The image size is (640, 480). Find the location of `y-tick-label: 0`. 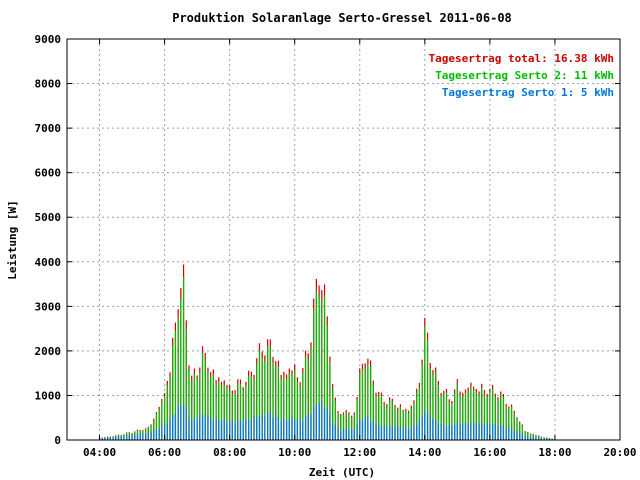

y-tick-label: 0 is located at coordinates (57, 440).